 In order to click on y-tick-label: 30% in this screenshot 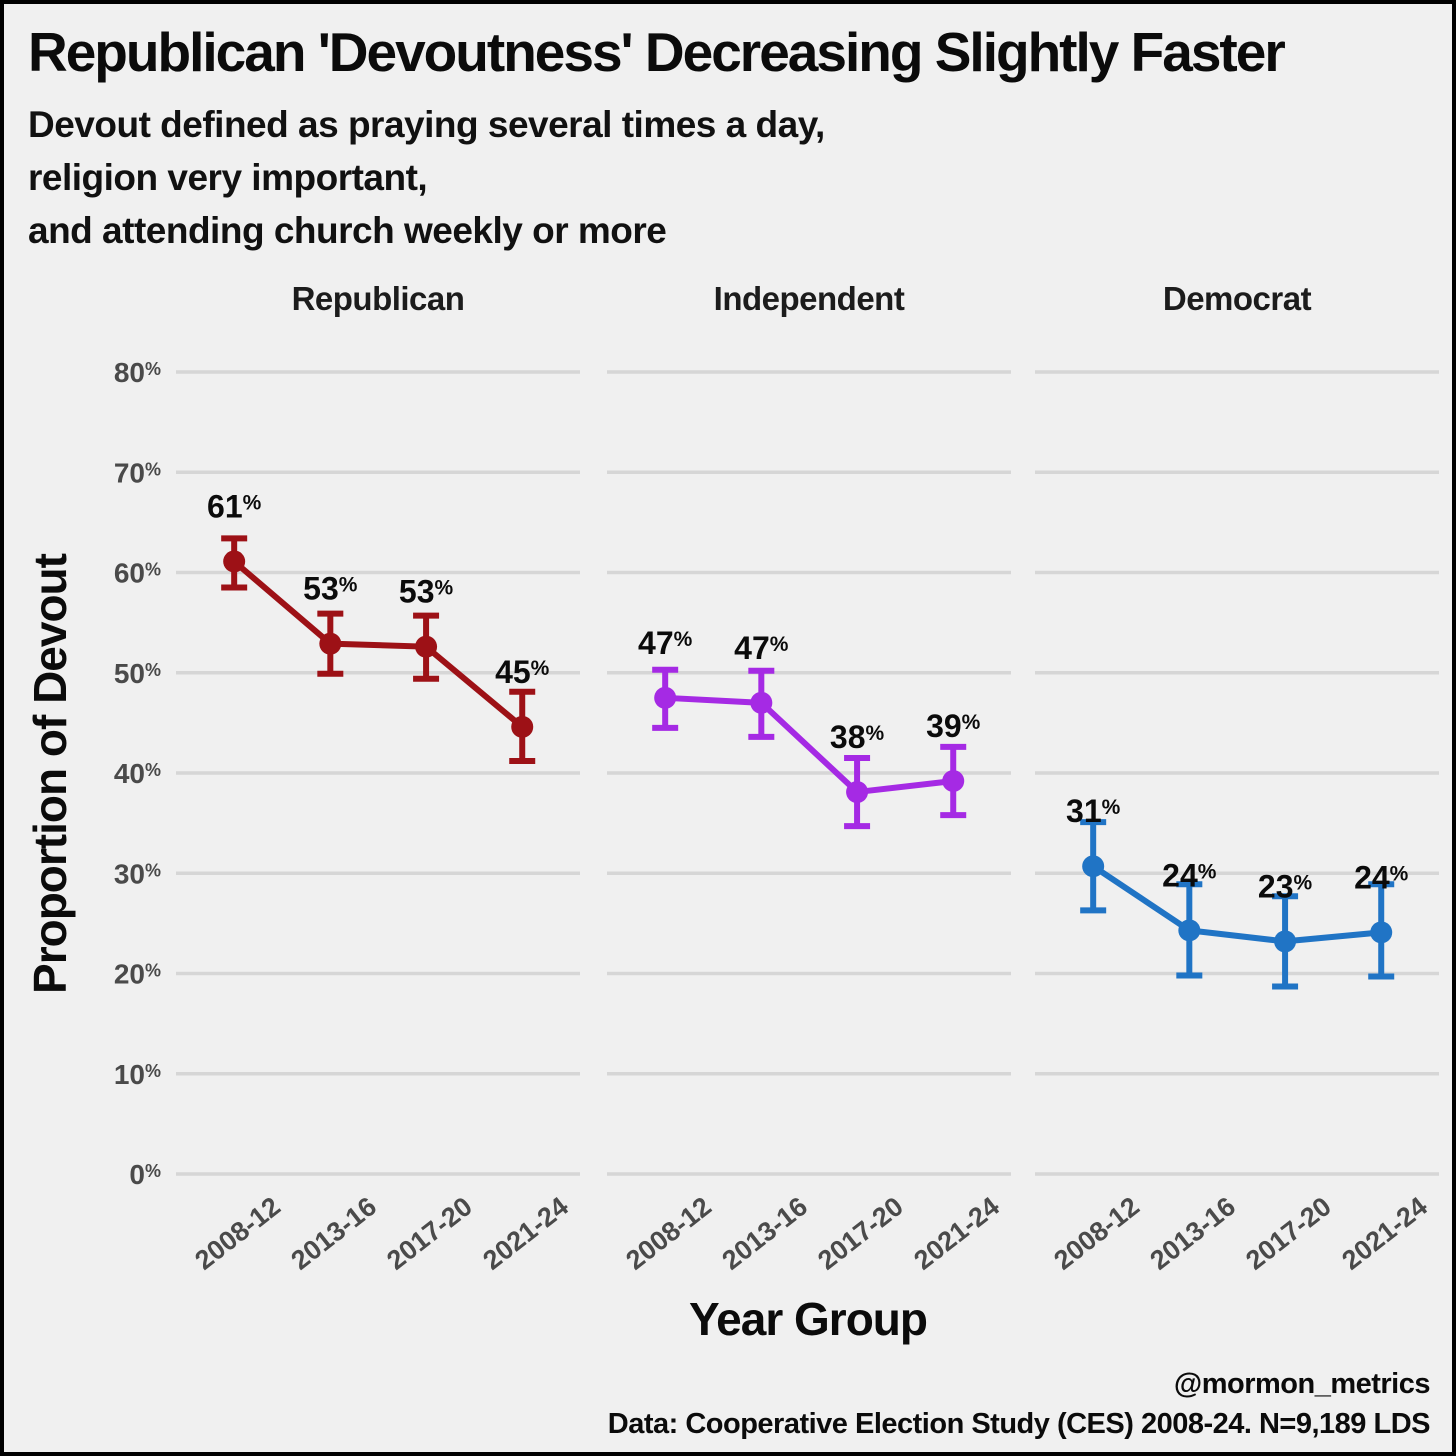, I will do `click(137, 873)`.